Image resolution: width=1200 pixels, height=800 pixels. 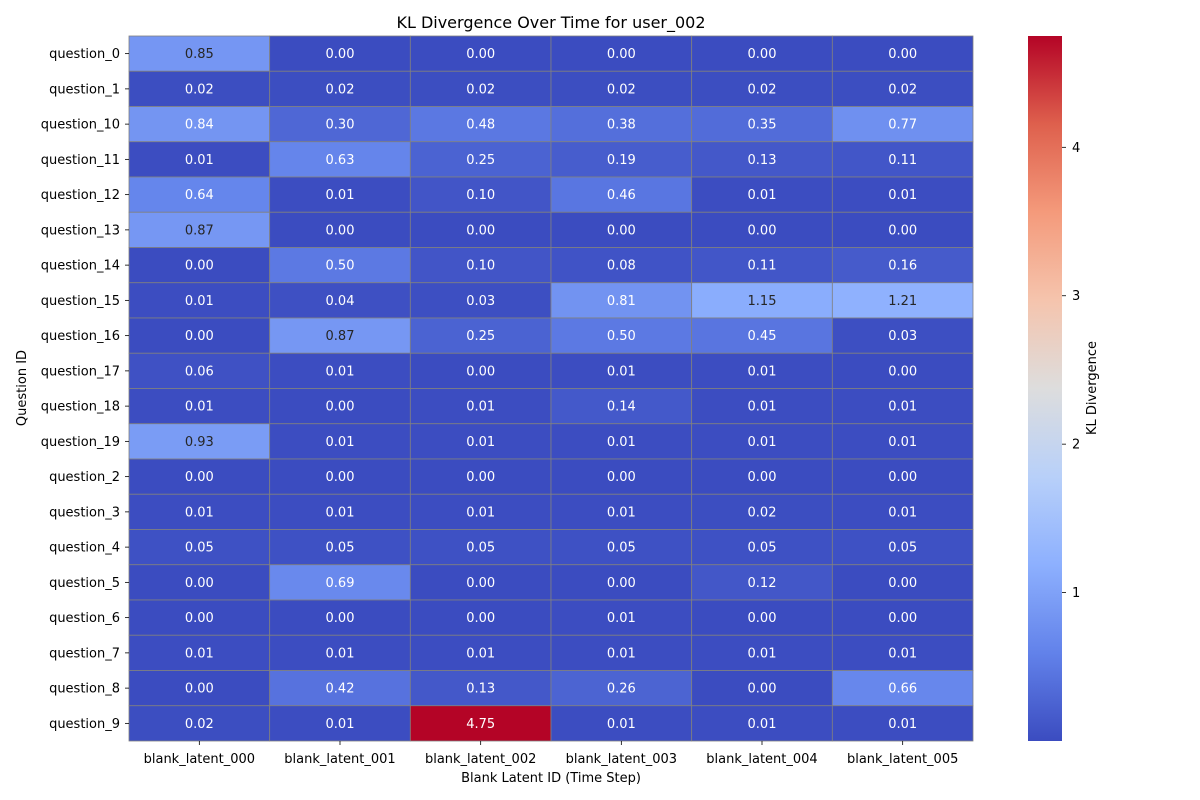 What do you see at coordinates (80, 442) in the screenshot?
I see `y-tick-label: question_19` at bounding box center [80, 442].